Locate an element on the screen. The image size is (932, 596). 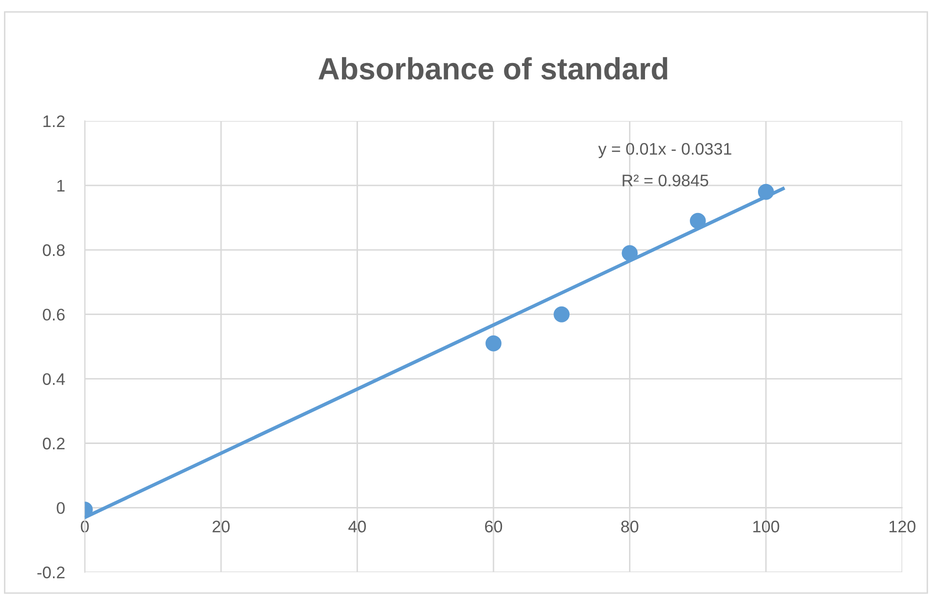
y-tick-label: 0.6 is located at coordinates (53, 314).